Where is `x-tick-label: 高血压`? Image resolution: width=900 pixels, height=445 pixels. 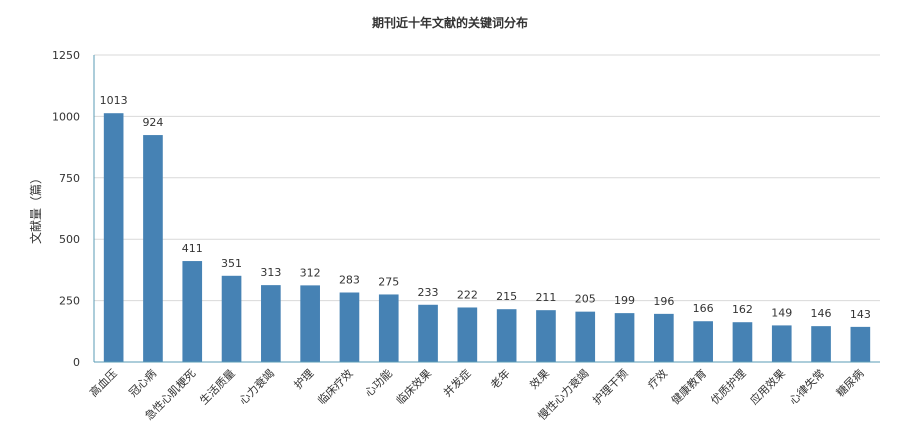 x-tick-label: 高血压 is located at coordinates (103, 382).